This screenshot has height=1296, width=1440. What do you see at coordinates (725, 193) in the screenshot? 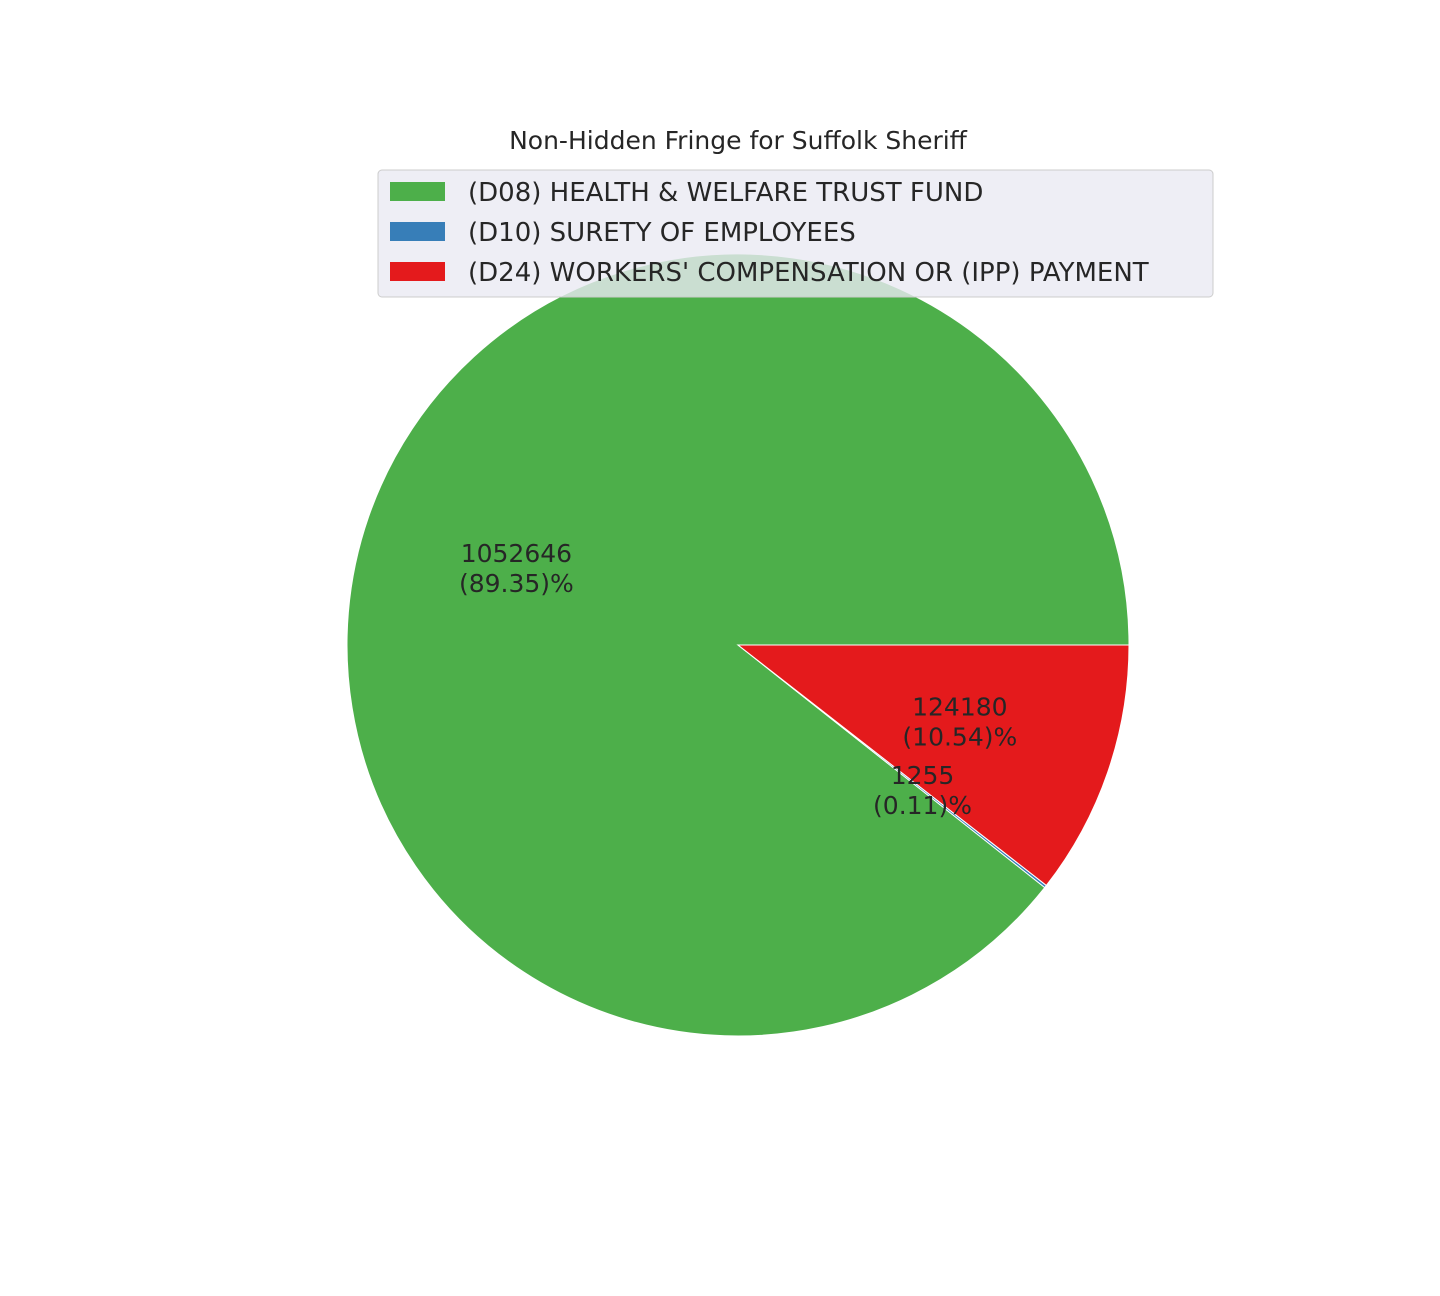
I see `legend-label-1: (D08) HEALTH & WELFARE TRUST FUND` at bounding box center [725, 193].